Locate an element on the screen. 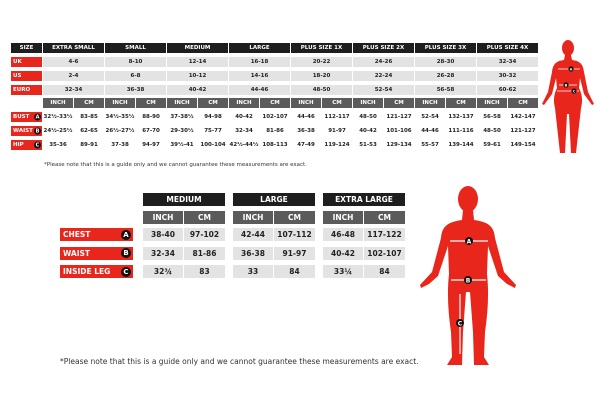 Image resolution: width=600 pixels, height=400 pixels. conversion-cell-text: 22-24 is located at coordinates (383, 76).